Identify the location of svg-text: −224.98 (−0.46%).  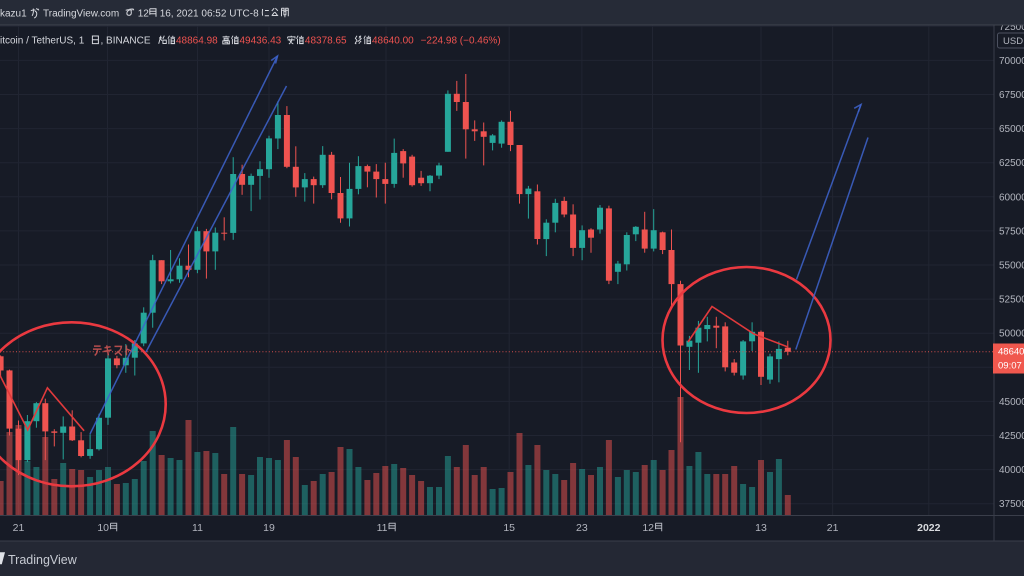
(461, 41).